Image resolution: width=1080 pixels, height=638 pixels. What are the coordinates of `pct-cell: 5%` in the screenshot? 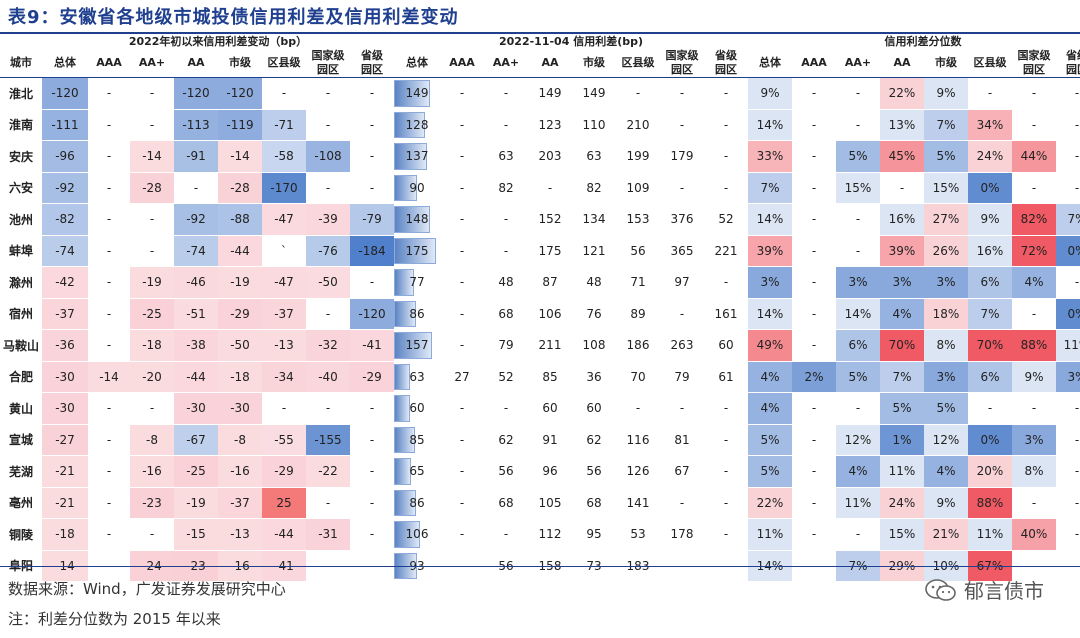 It's located at (770, 440).